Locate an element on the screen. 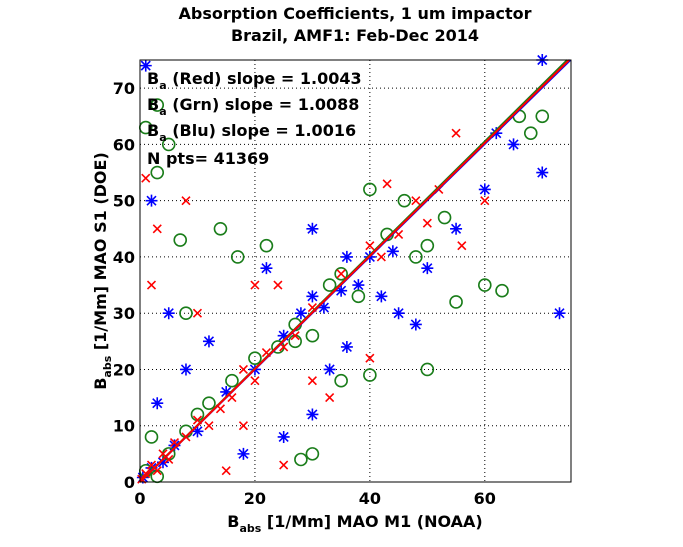 The width and height of the screenshot is (683, 547). x-tick-label: 0 is located at coordinates (139, 498).